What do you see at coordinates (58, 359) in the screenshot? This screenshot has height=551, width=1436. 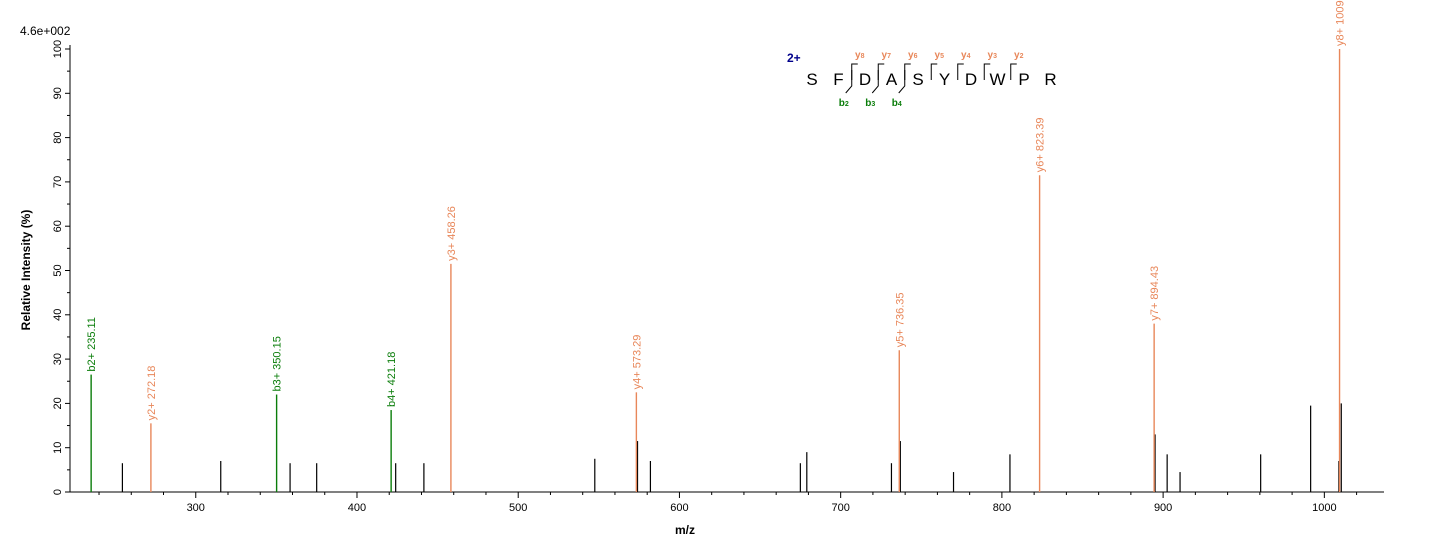 I see `y-tick-label: 30` at bounding box center [58, 359].